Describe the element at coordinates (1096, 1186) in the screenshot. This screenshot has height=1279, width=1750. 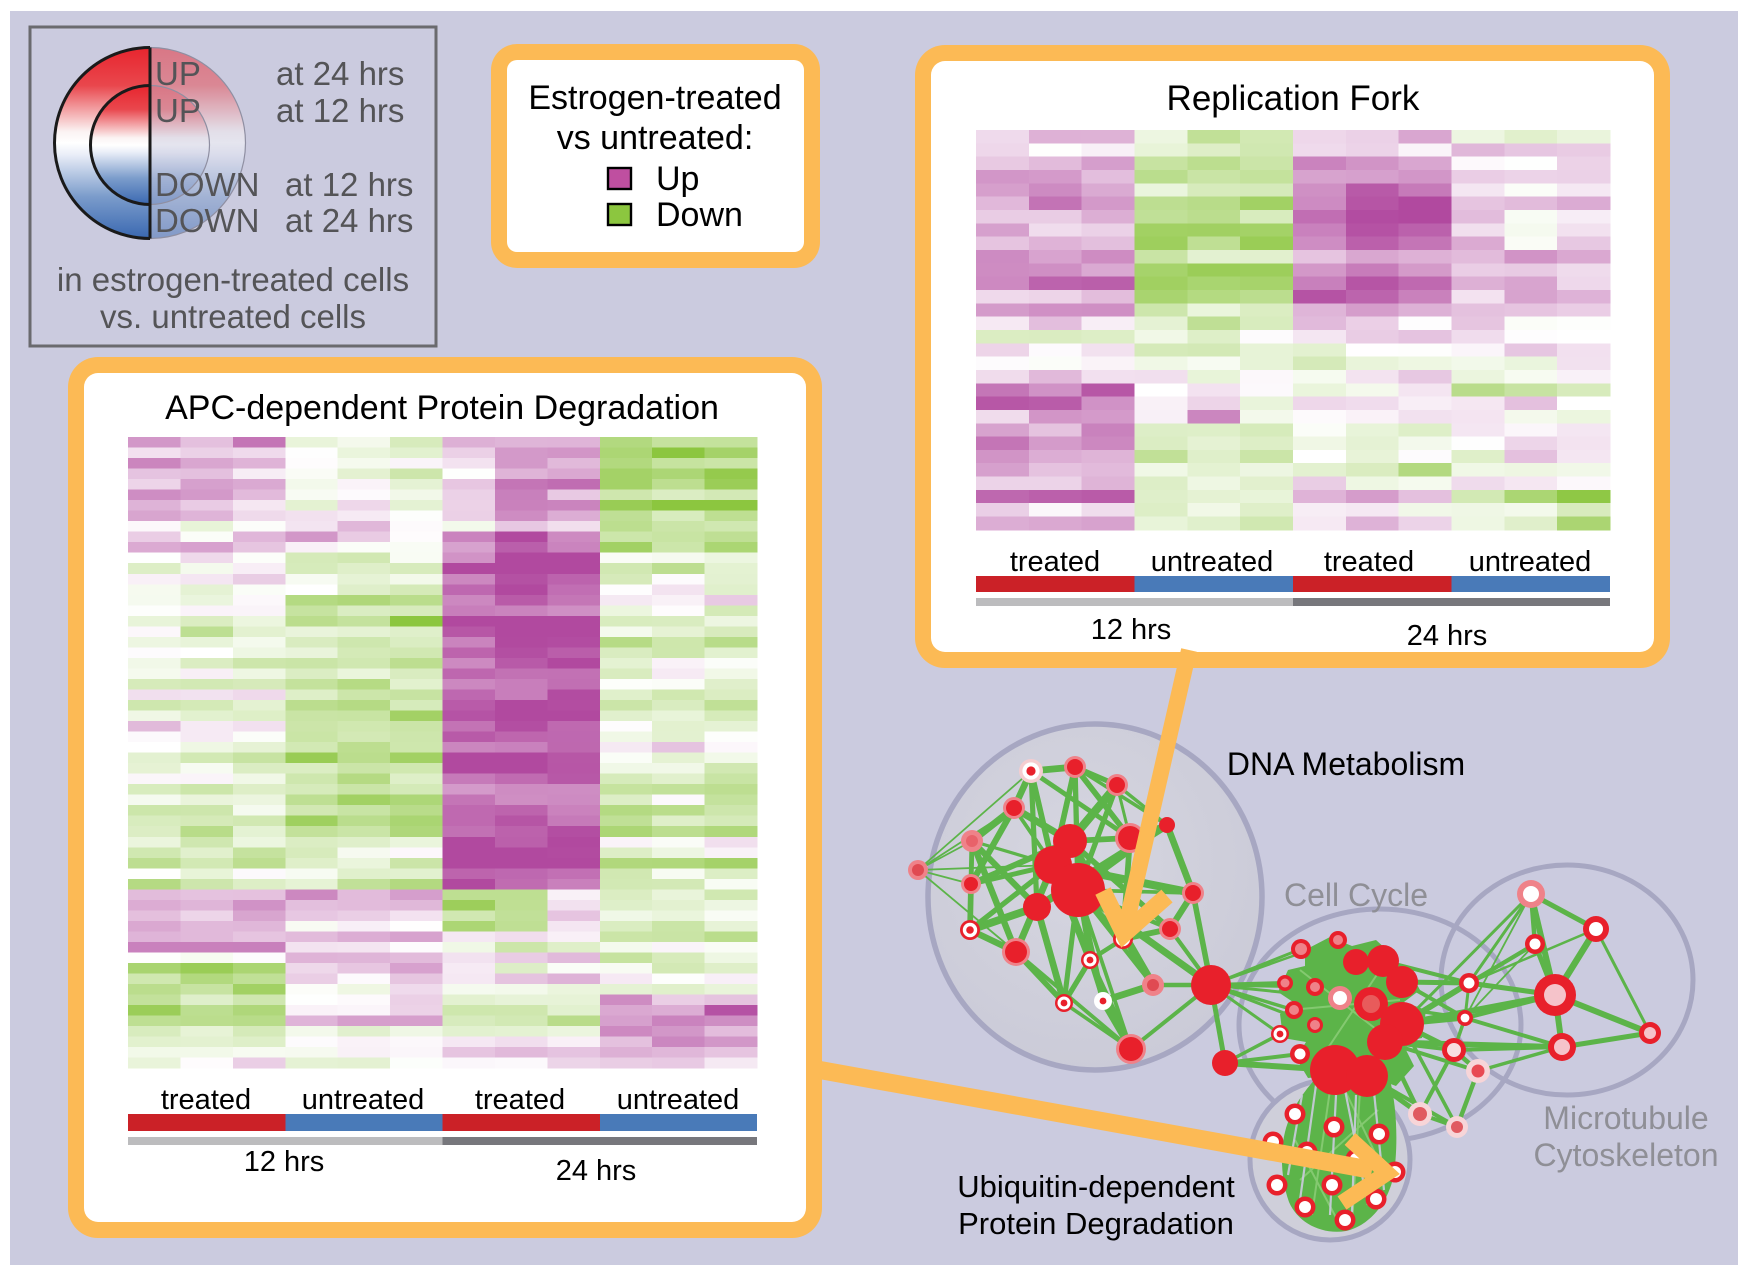
I see `svg-text: Ubiquitin-dependent` at that location.